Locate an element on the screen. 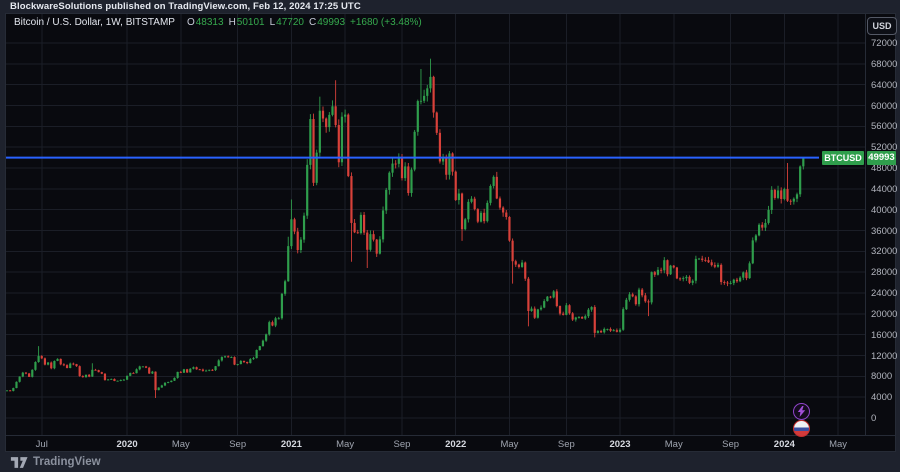  close-value: 49993 is located at coordinates (331, 22).